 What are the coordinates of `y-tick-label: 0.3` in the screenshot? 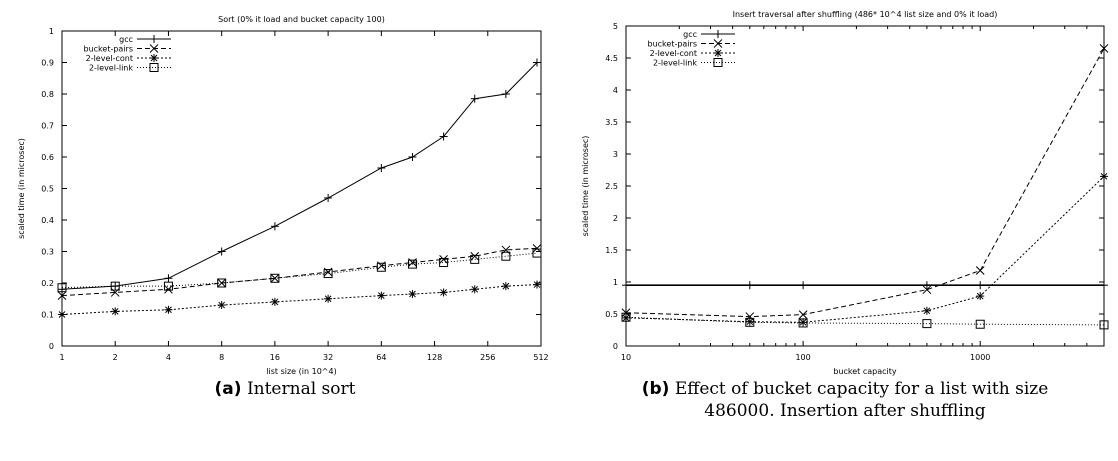 It's located at (47, 252).